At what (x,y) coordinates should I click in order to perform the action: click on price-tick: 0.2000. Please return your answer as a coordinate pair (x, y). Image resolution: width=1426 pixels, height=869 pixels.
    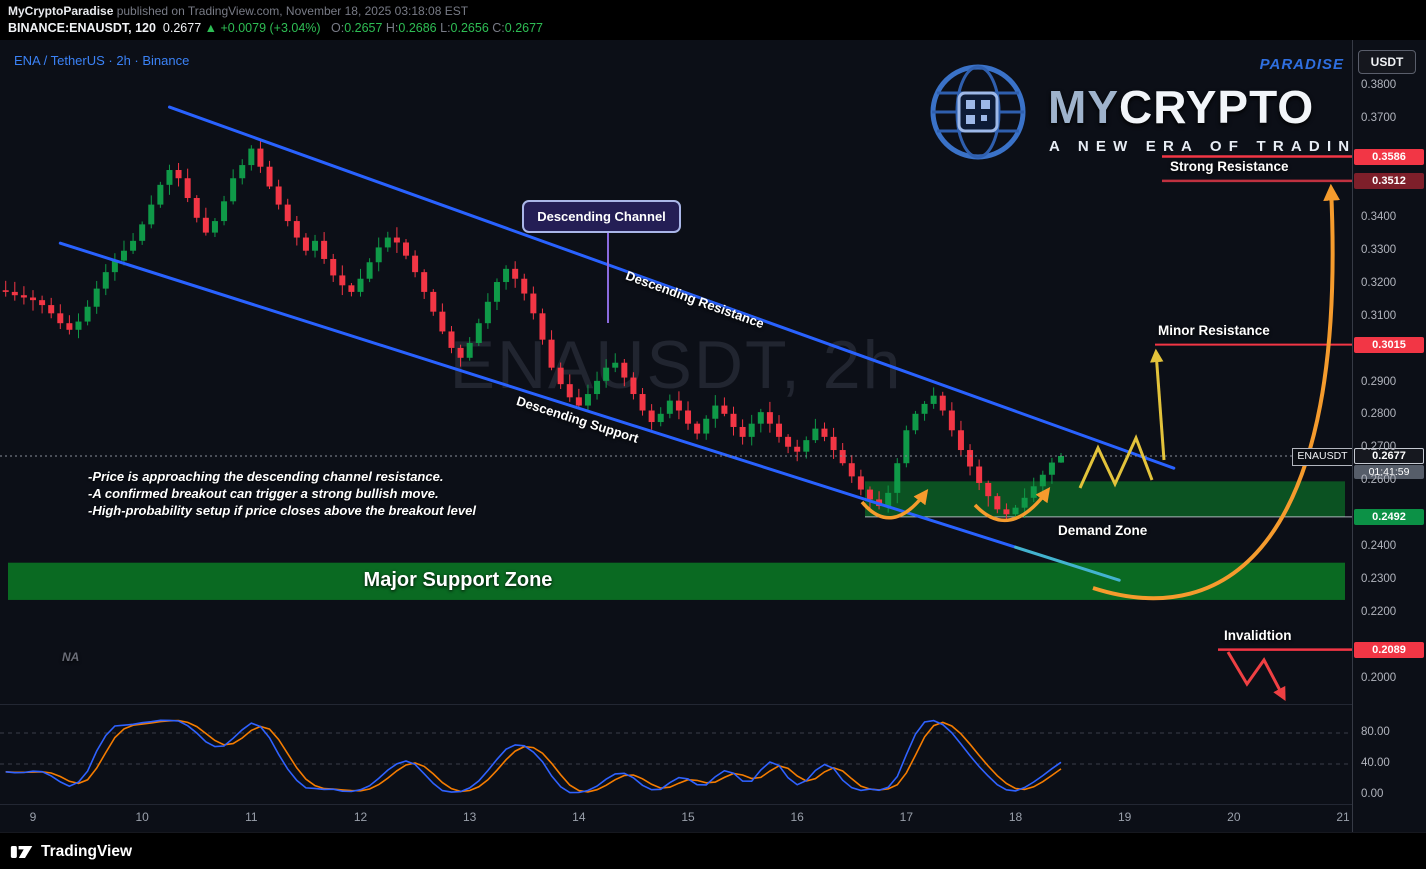
    Looking at the image, I should click on (1379, 678).